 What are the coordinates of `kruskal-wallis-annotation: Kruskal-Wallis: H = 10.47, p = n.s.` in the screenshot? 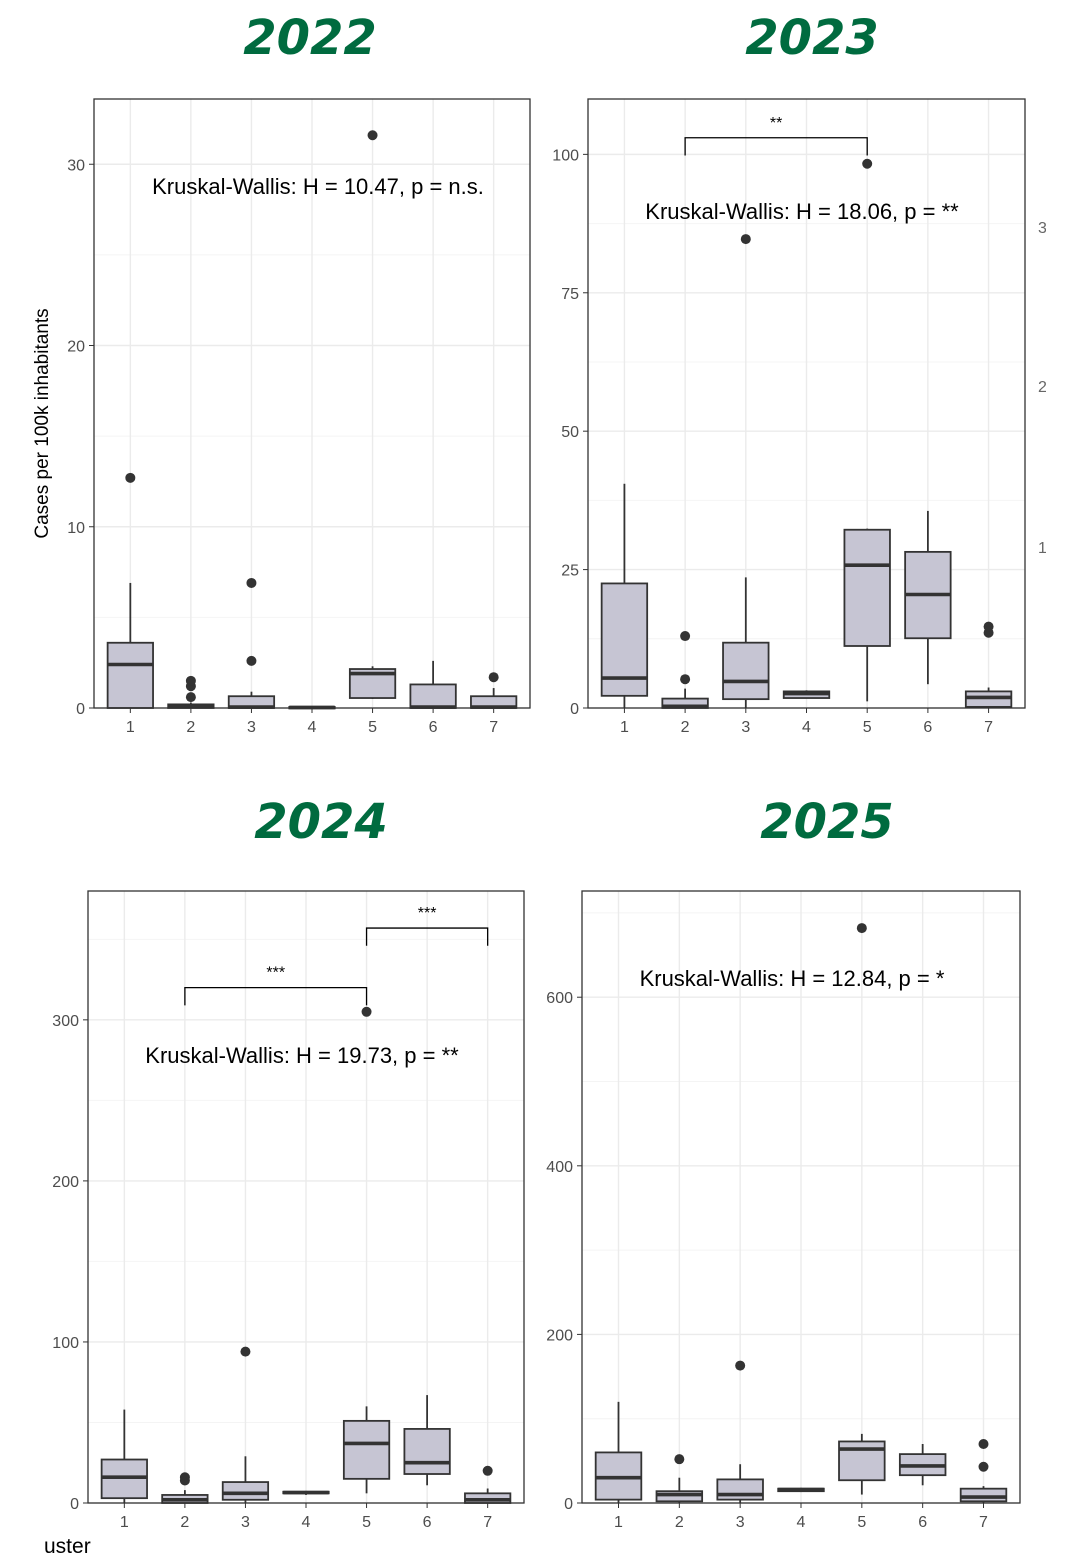 It's located at (318, 186).